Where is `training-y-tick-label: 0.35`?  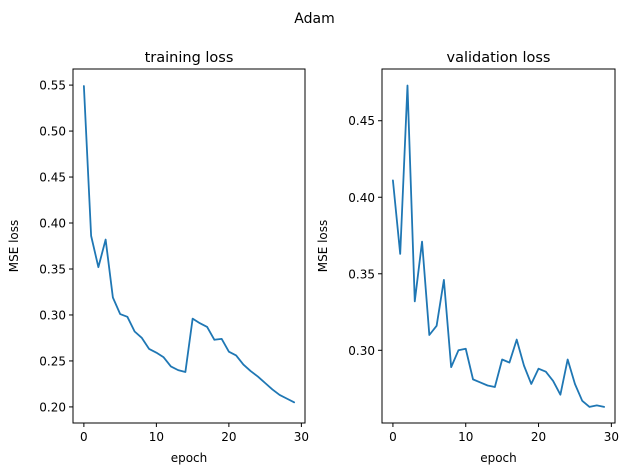
training-y-tick-label: 0.35 is located at coordinates (52, 269).